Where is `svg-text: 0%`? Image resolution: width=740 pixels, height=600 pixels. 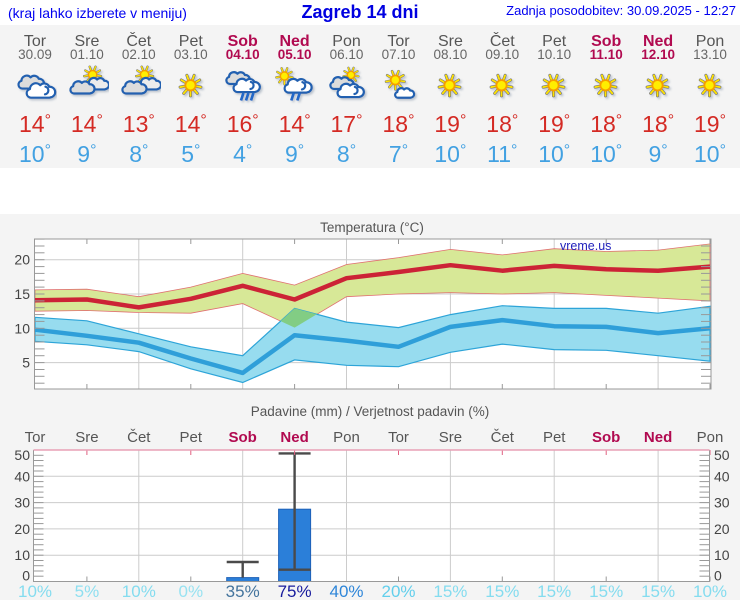
svg-text: 0% is located at coordinates (191, 591).